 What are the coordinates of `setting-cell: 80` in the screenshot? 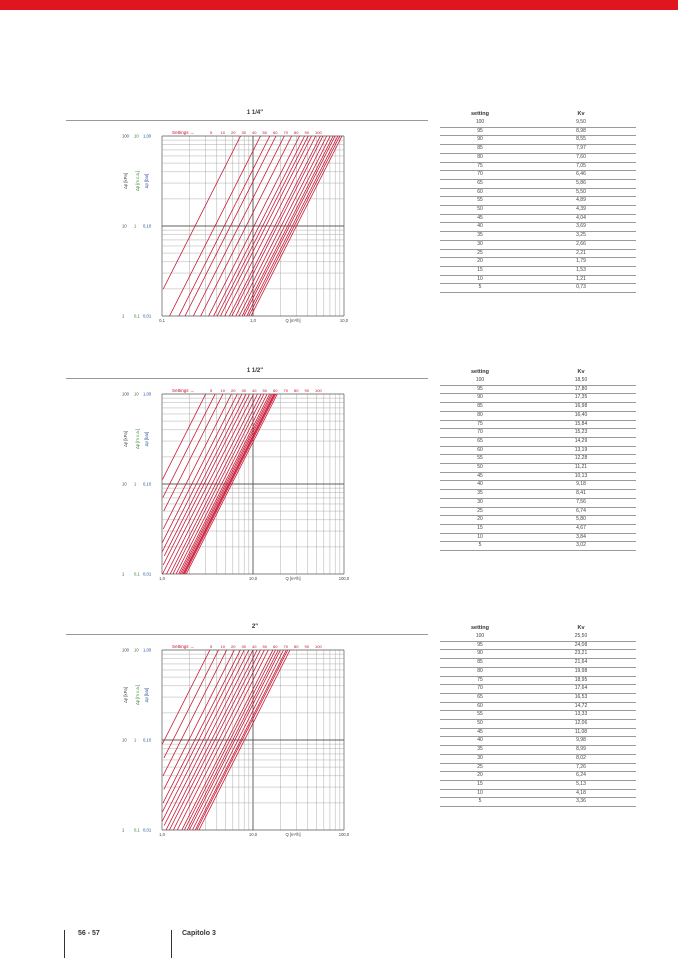 It's located at (480, 416).